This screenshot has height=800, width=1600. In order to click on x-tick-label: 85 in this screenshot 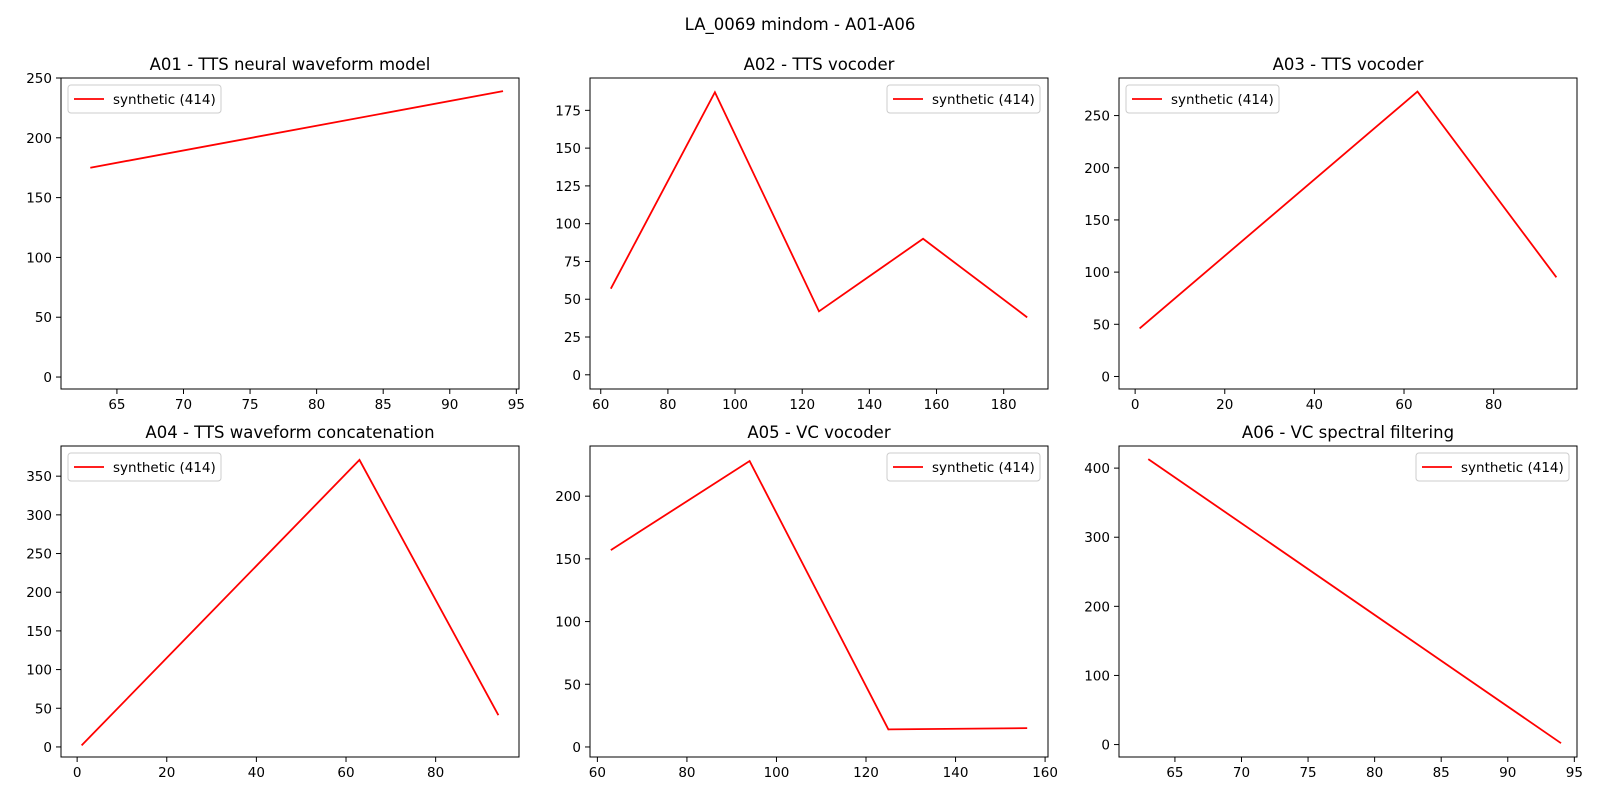, I will do `click(1441, 773)`.